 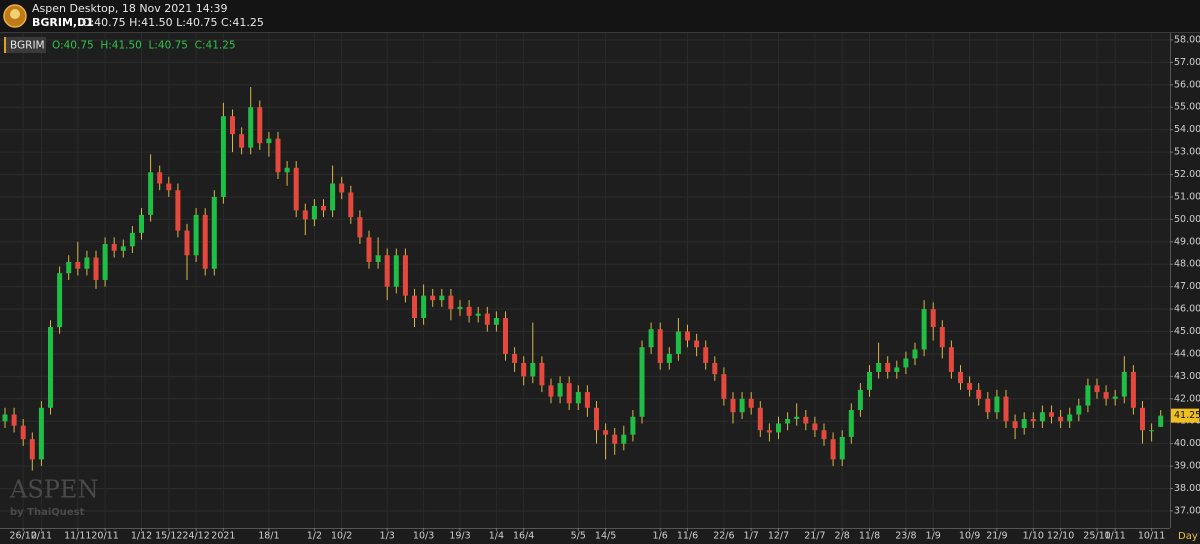 What do you see at coordinates (104, 536) in the screenshot?
I see `x-tick-label: 20/11` at bounding box center [104, 536].